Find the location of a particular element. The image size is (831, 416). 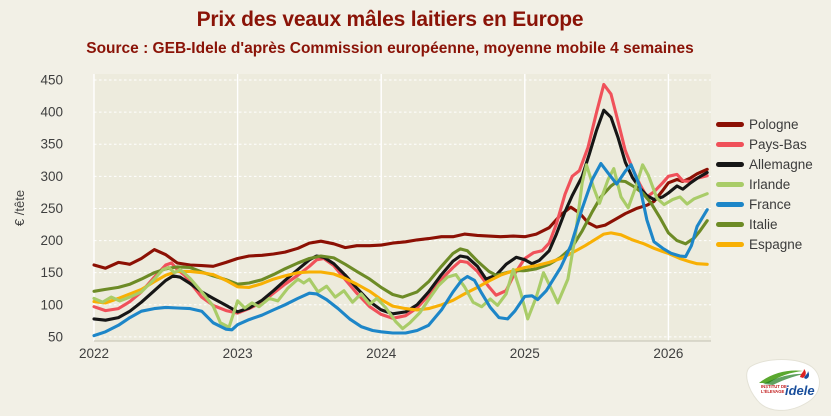

legend-swatch-france is located at coordinates (730, 204).